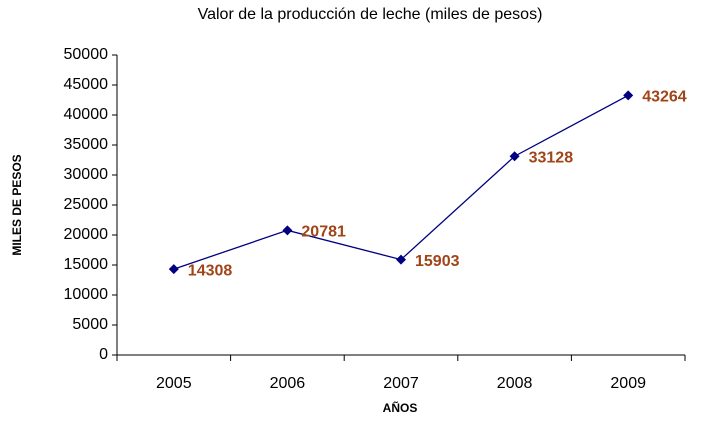  Describe the element at coordinates (288, 383) in the screenshot. I see `x-tick-label: 2006` at that location.